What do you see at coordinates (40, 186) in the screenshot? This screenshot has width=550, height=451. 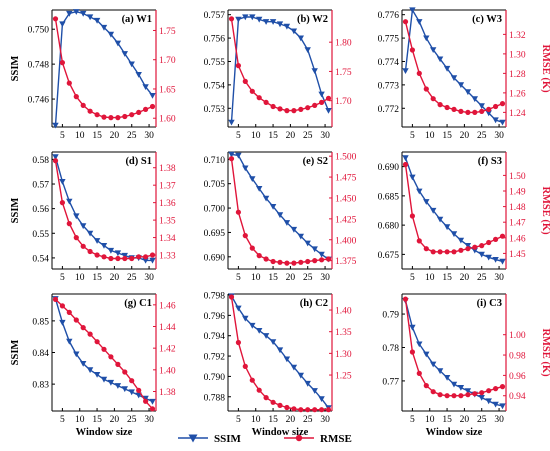 I see `y-left-tick-label: 0.57` at bounding box center [40, 186].